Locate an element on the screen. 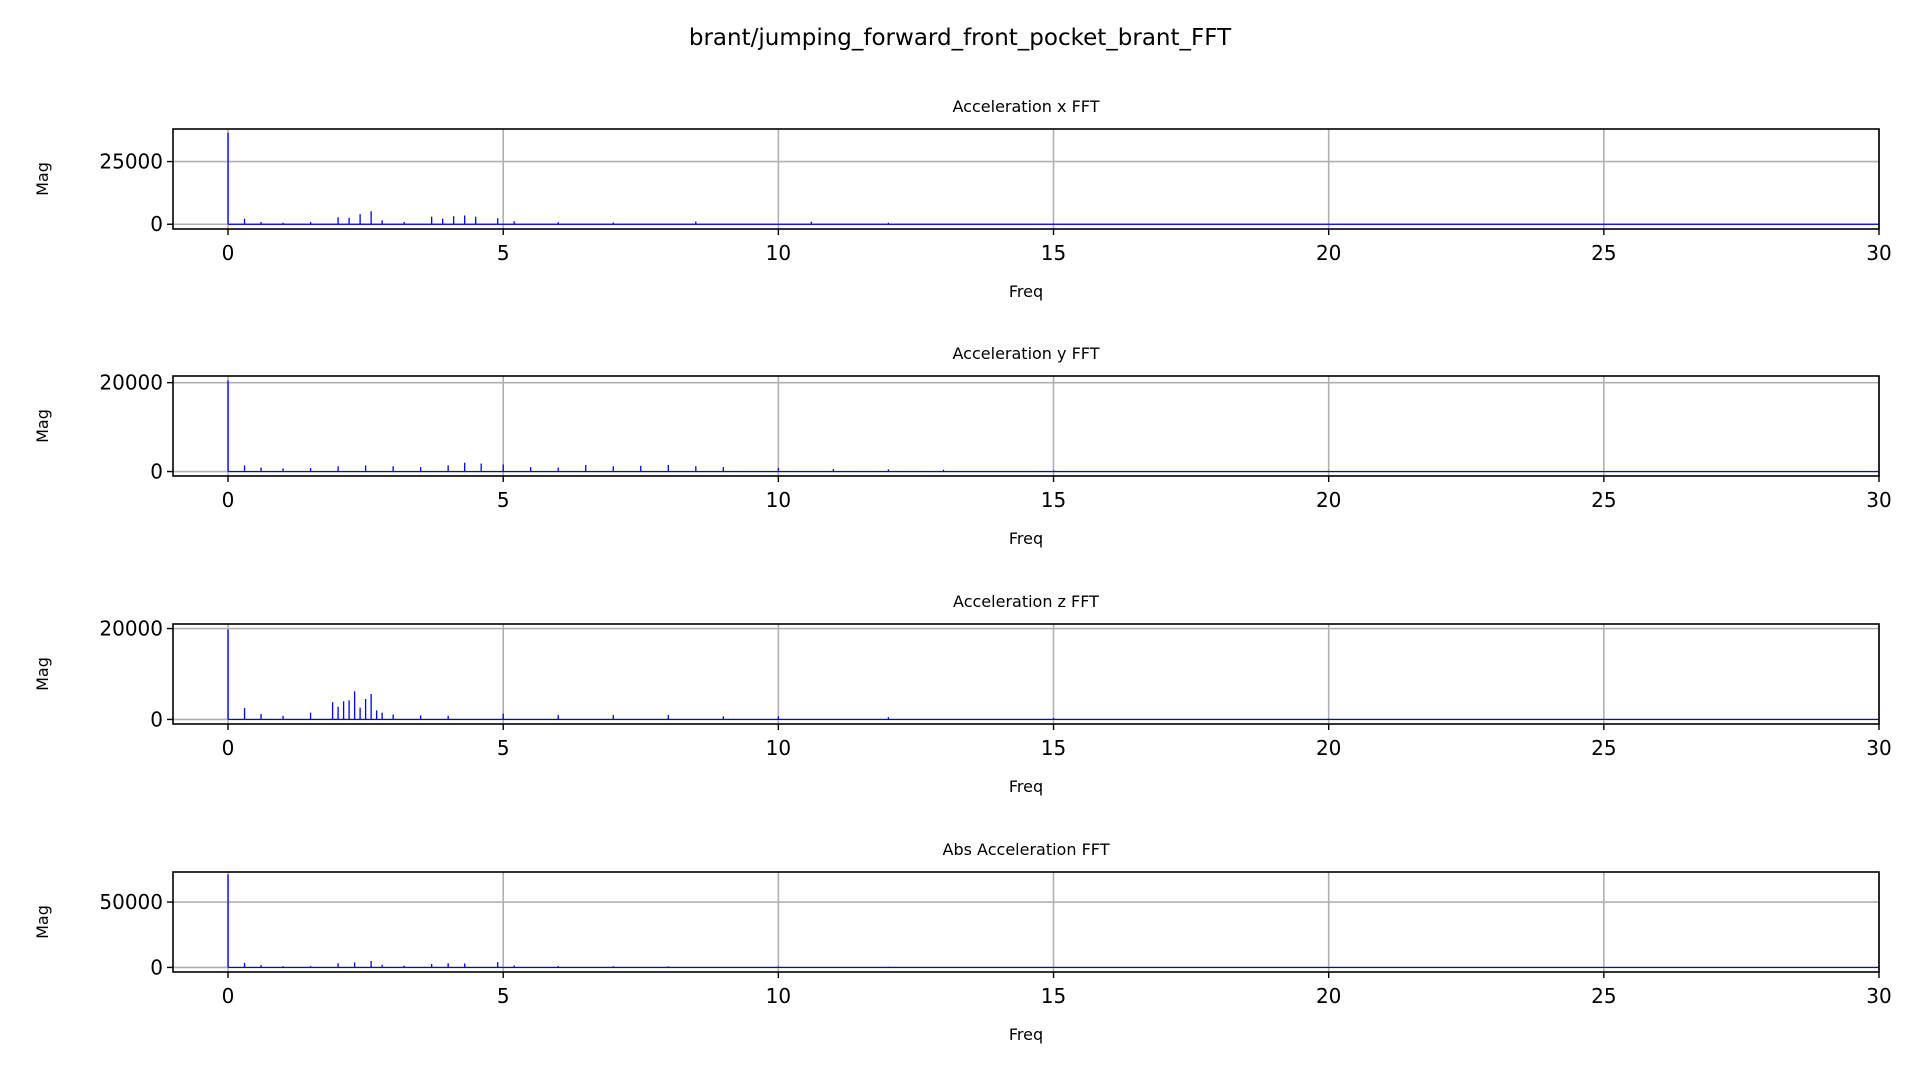 This screenshot has width=1920, height=1080. subplot-title: Acceleration y FFT is located at coordinates (1026, 353).